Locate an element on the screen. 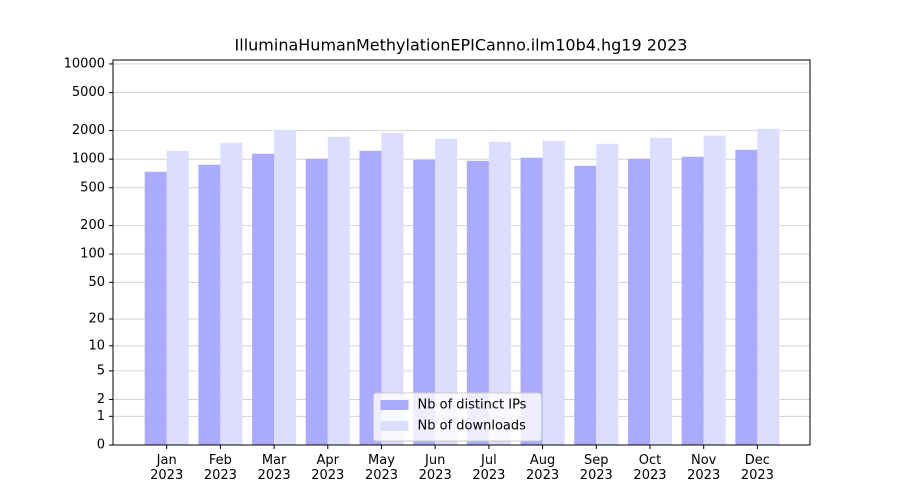  y-tick-label: 20 is located at coordinates (96, 319).